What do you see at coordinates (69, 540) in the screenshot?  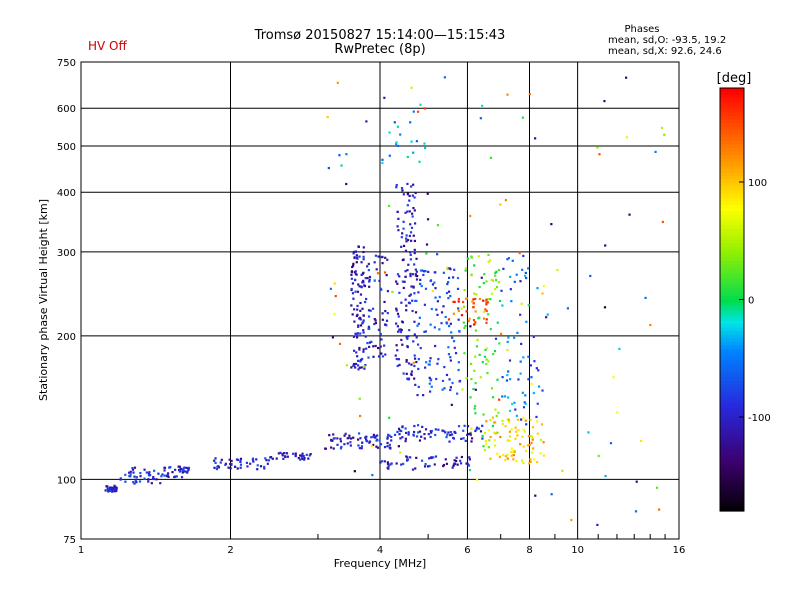 I see `y-tick-label: 75` at bounding box center [69, 540].